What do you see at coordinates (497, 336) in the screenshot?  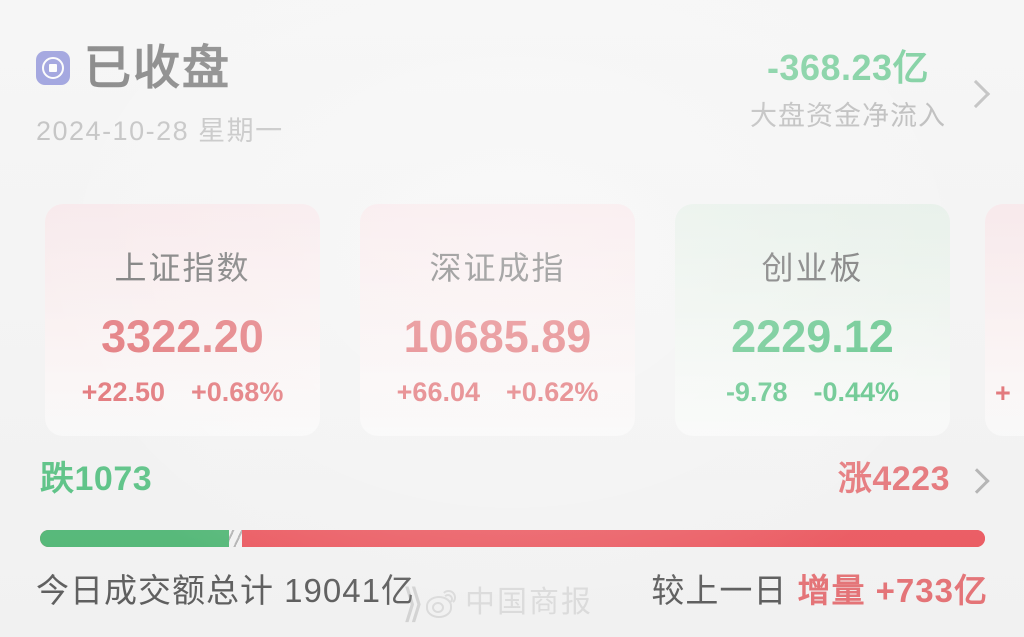 I see `index-card-value: 10685.89` at bounding box center [497, 336].